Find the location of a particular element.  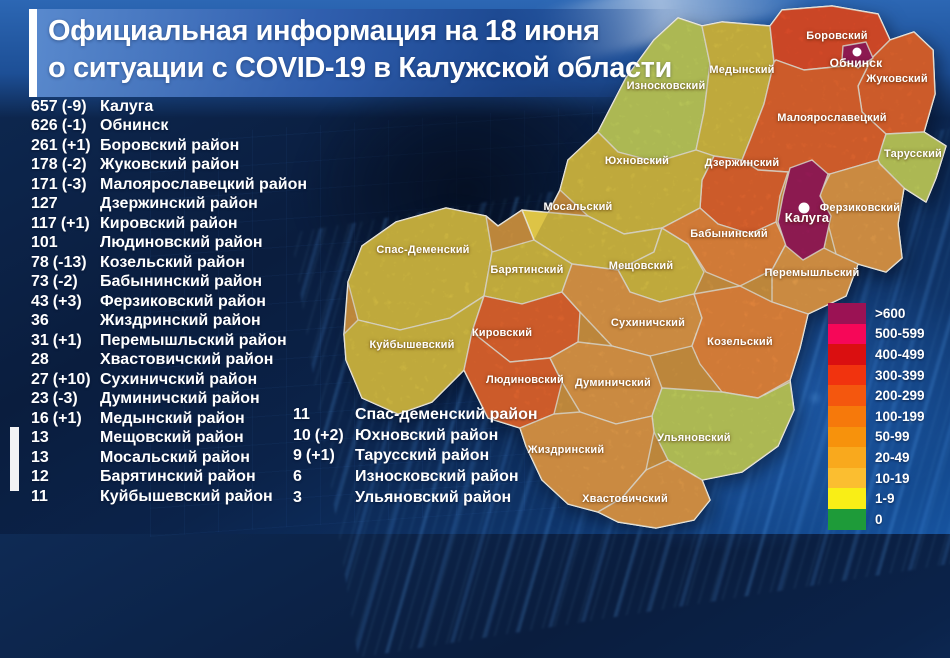

district-label-tarussky: Тарусский is located at coordinates (913, 154).